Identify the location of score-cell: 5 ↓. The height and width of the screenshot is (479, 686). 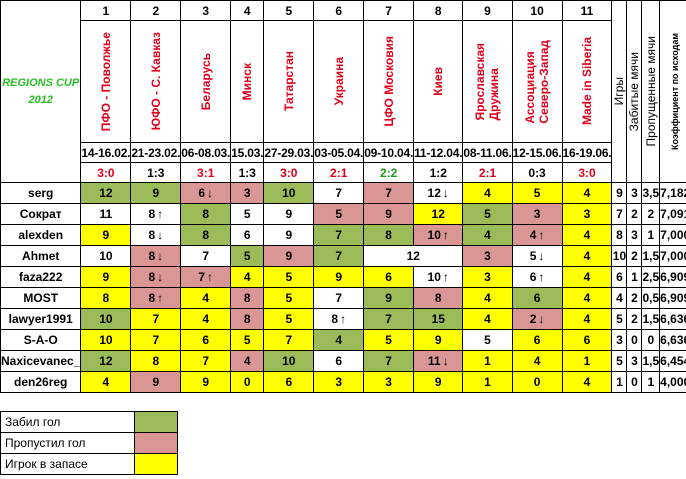
(537, 256).